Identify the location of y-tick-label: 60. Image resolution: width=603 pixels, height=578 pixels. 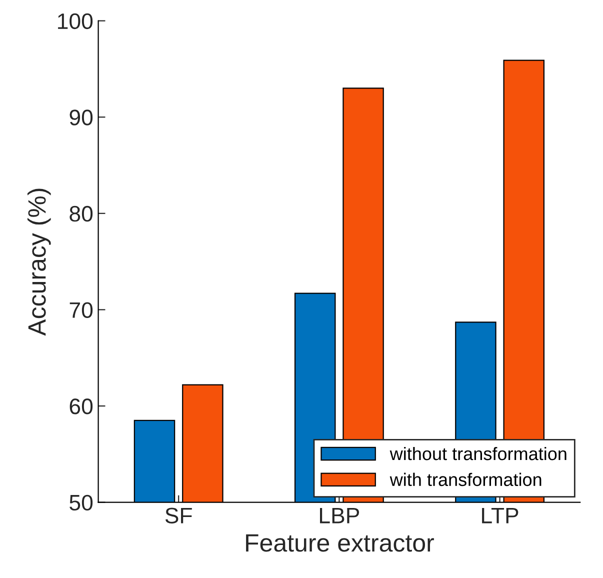
(81, 406).